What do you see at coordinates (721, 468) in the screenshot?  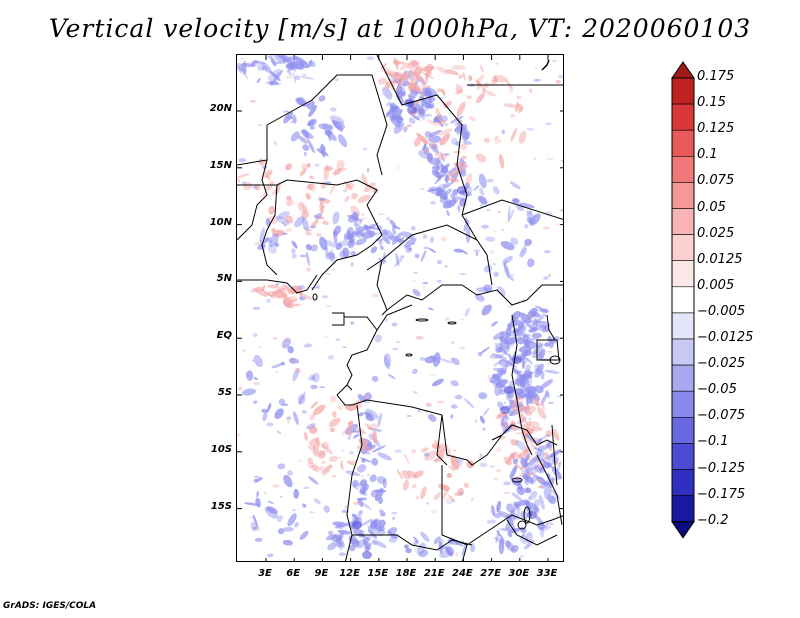 I see `colorbar-label: −0.125` at bounding box center [721, 468].